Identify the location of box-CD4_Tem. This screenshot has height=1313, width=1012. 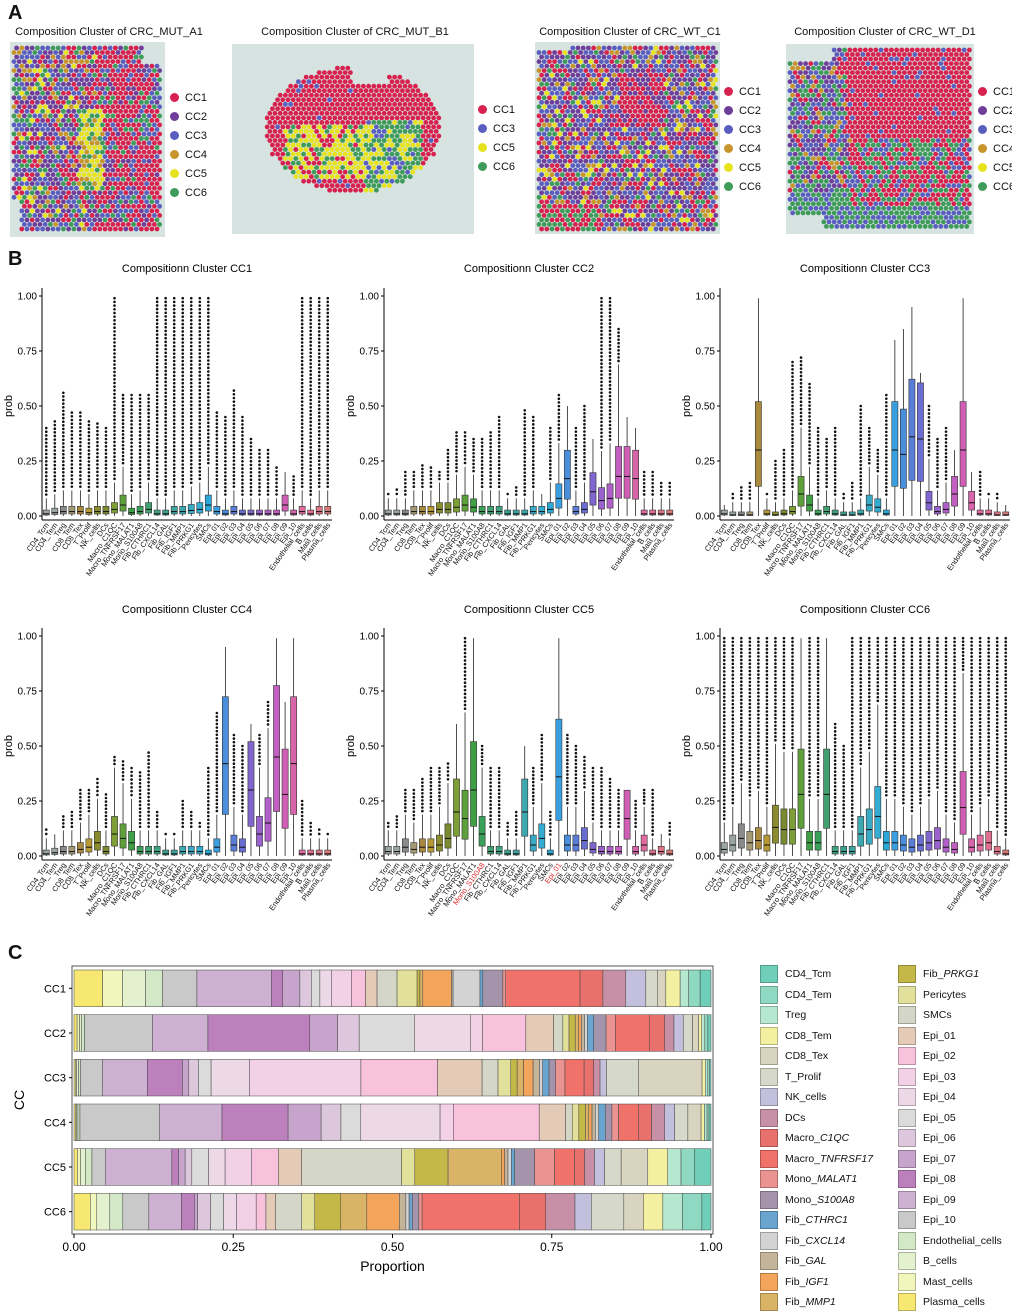
(55, 511).